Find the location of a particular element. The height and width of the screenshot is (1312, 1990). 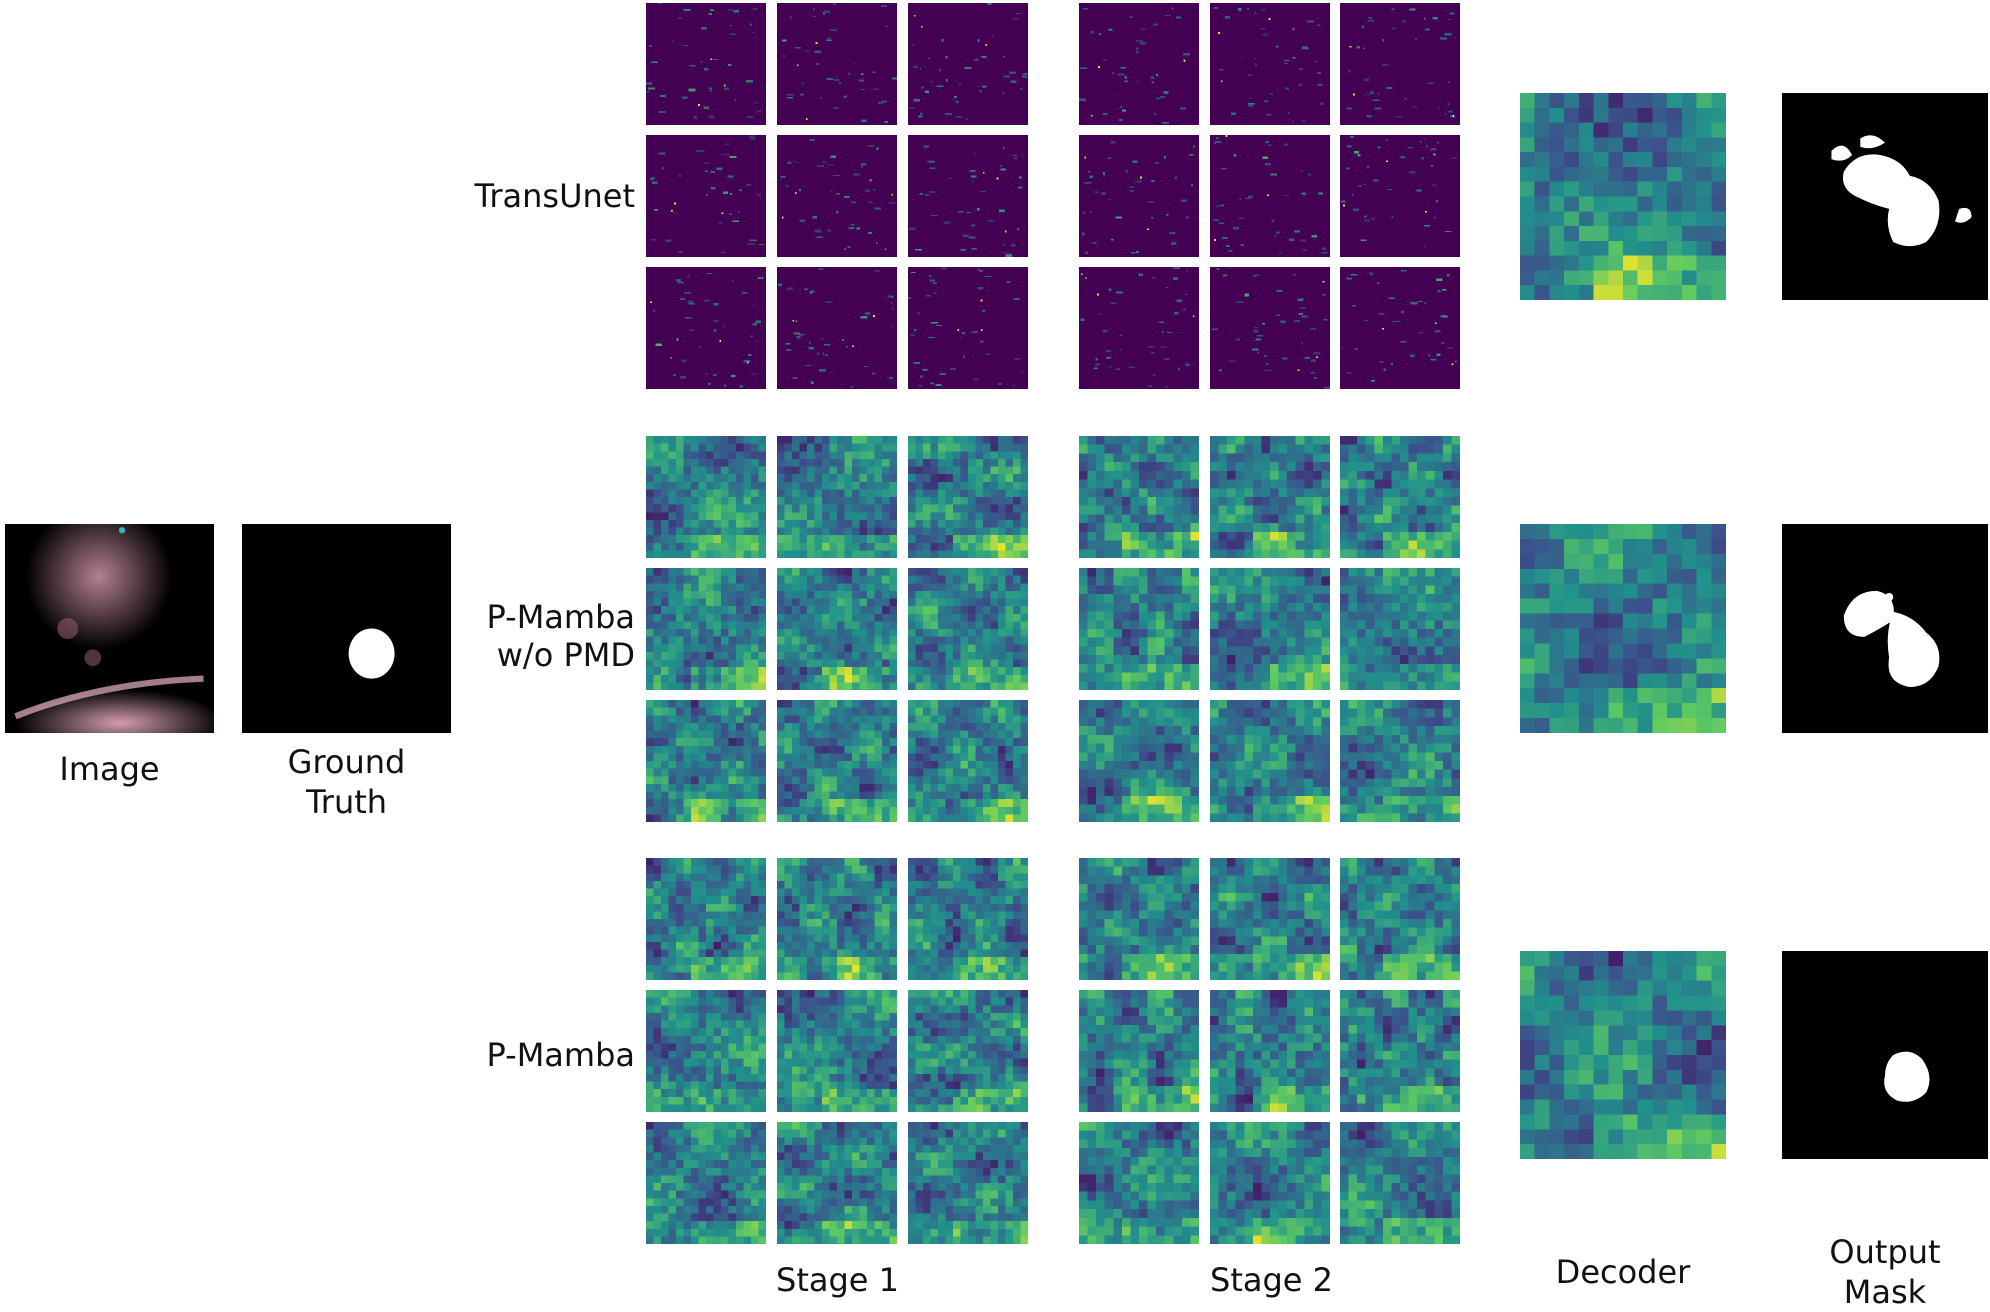

stage1-label: Stage 1 is located at coordinates (837, 1280).